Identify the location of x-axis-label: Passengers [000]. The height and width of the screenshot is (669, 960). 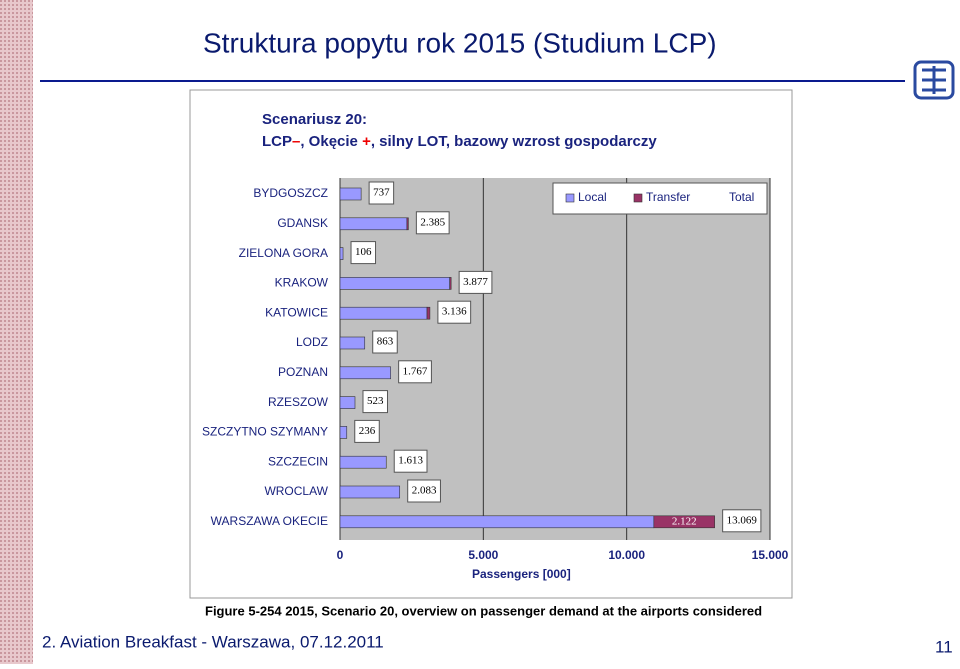
(521, 574).